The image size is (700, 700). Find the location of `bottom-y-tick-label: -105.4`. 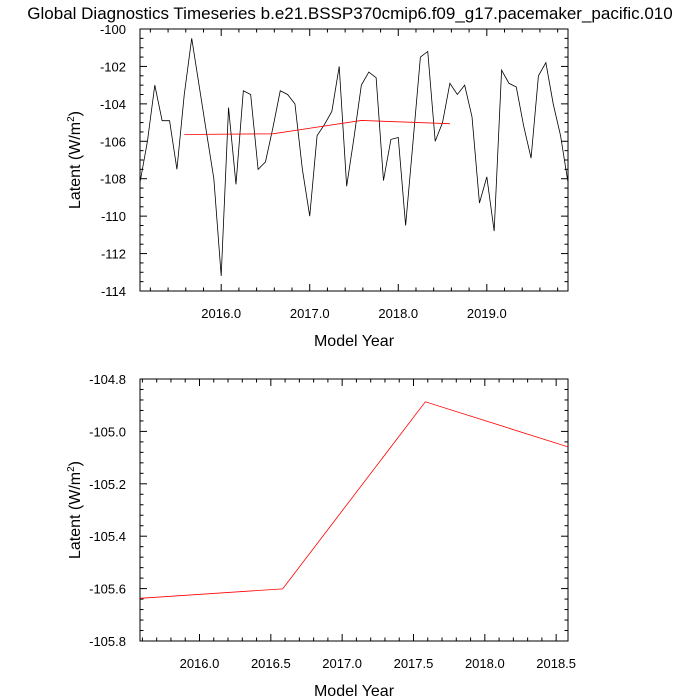

bottom-y-tick-label: -105.4 is located at coordinates (107, 536).